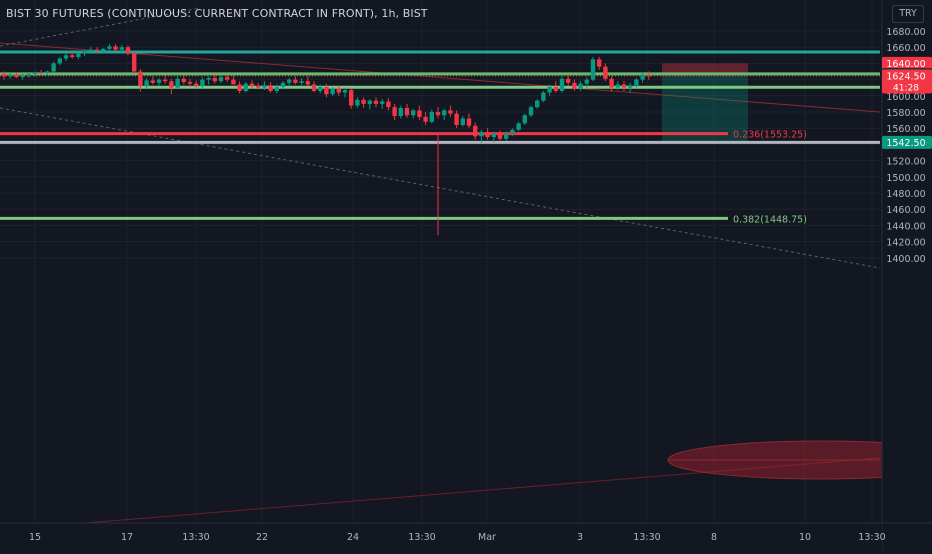 Image resolution: width=932 pixels, height=554 pixels. Describe the element at coordinates (908, 14) in the screenshot. I see `currency-button: TRY` at that location.